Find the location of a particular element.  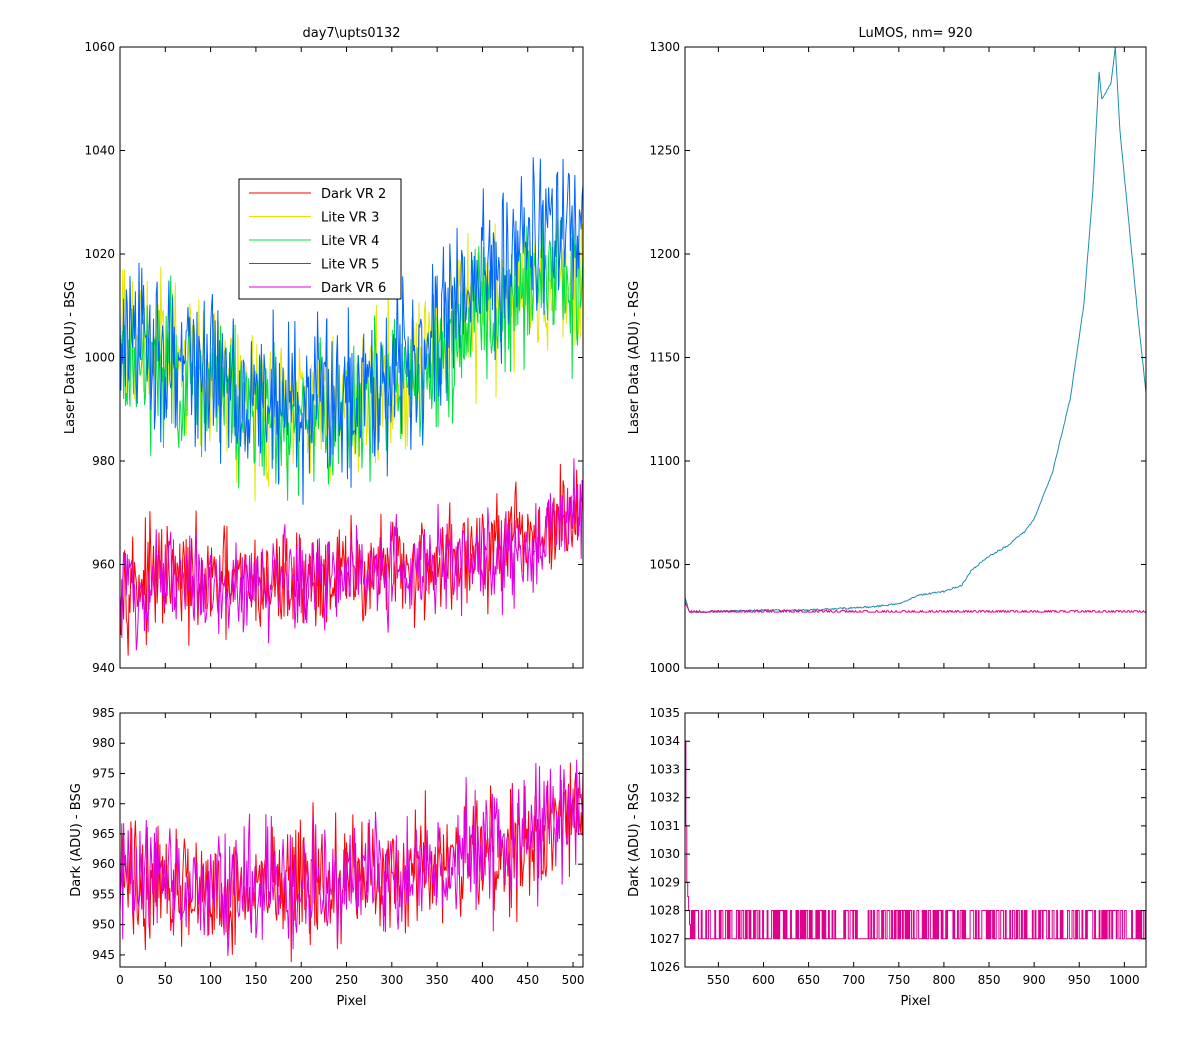

plot-area is located at coordinates (351, 840).